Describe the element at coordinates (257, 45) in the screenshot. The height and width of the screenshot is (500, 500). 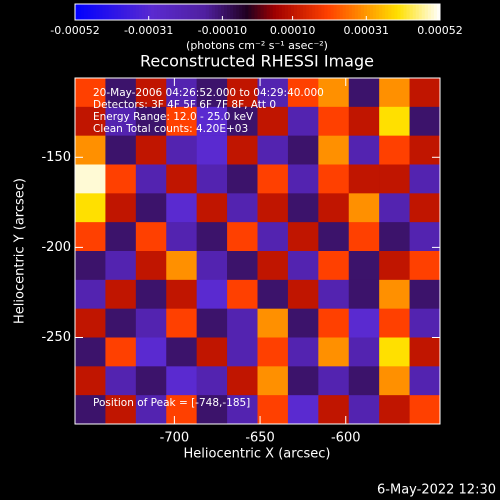
I see `colorbar-label: (photons cm⁻² s⁻¹ asec⁻²)` at that location.